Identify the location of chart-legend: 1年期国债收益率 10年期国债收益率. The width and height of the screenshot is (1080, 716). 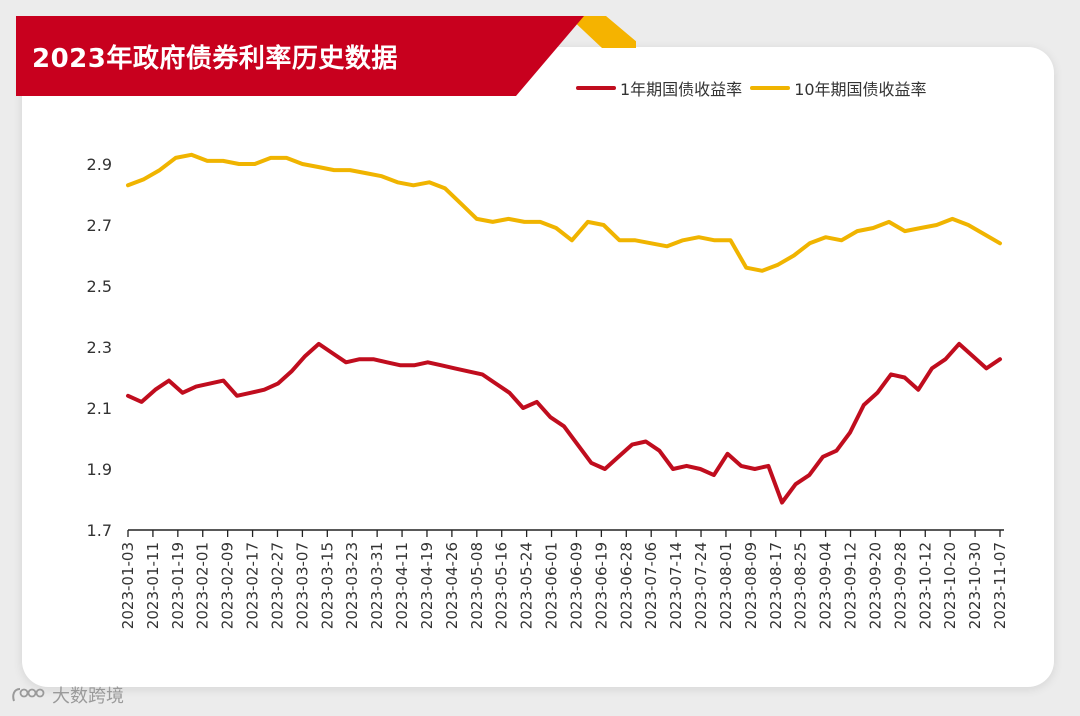
(755, 88).